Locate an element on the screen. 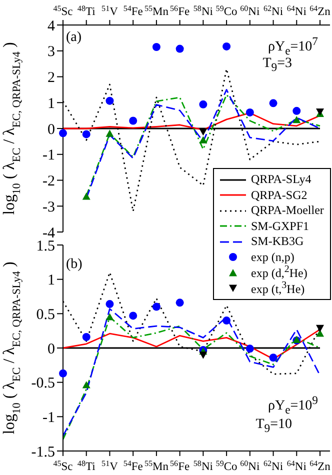 The width and height of the screenshot is (332, 475). annotation: ρY$_{e}$=10$^{9}$ is located at coordinates (293, 405).